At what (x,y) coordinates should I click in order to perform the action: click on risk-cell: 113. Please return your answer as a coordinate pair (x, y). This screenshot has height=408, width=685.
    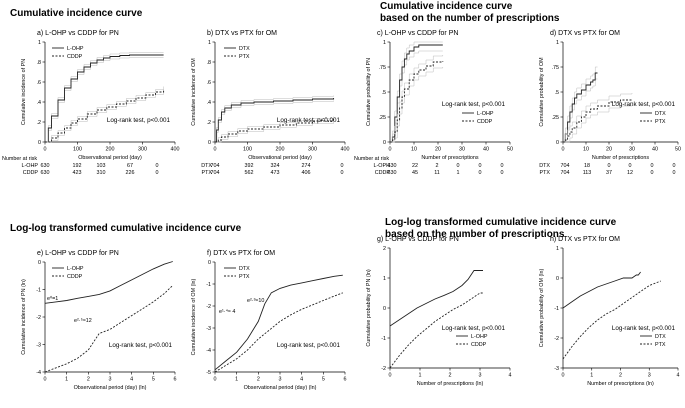
    Looking at the image, I should click on (587, 173).